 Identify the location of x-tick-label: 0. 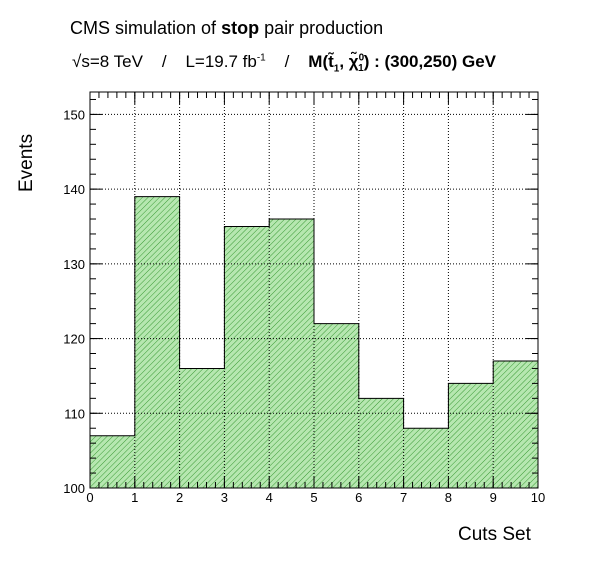
(89, 497).